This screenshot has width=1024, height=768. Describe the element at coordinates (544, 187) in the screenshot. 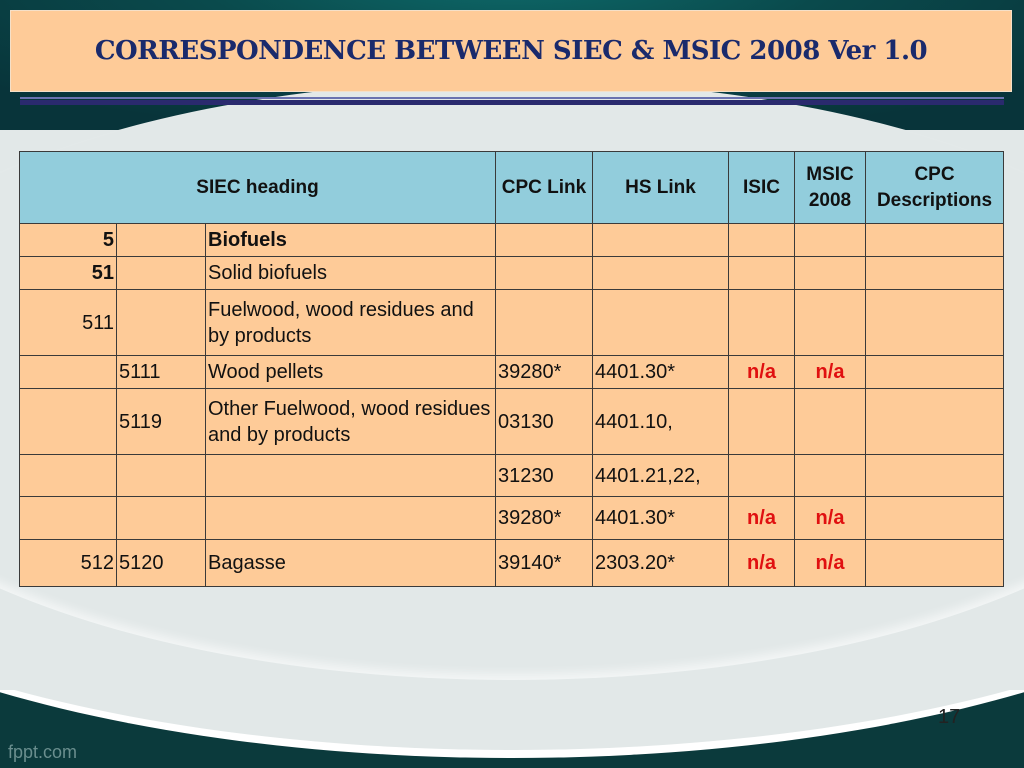

I see `header-cpc-link: CPC Link` at that location.